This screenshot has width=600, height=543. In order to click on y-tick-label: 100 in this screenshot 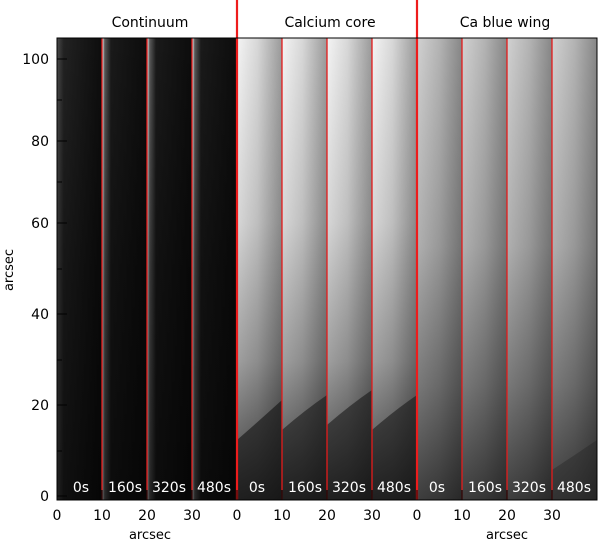, I will do `click(35, 60)`.